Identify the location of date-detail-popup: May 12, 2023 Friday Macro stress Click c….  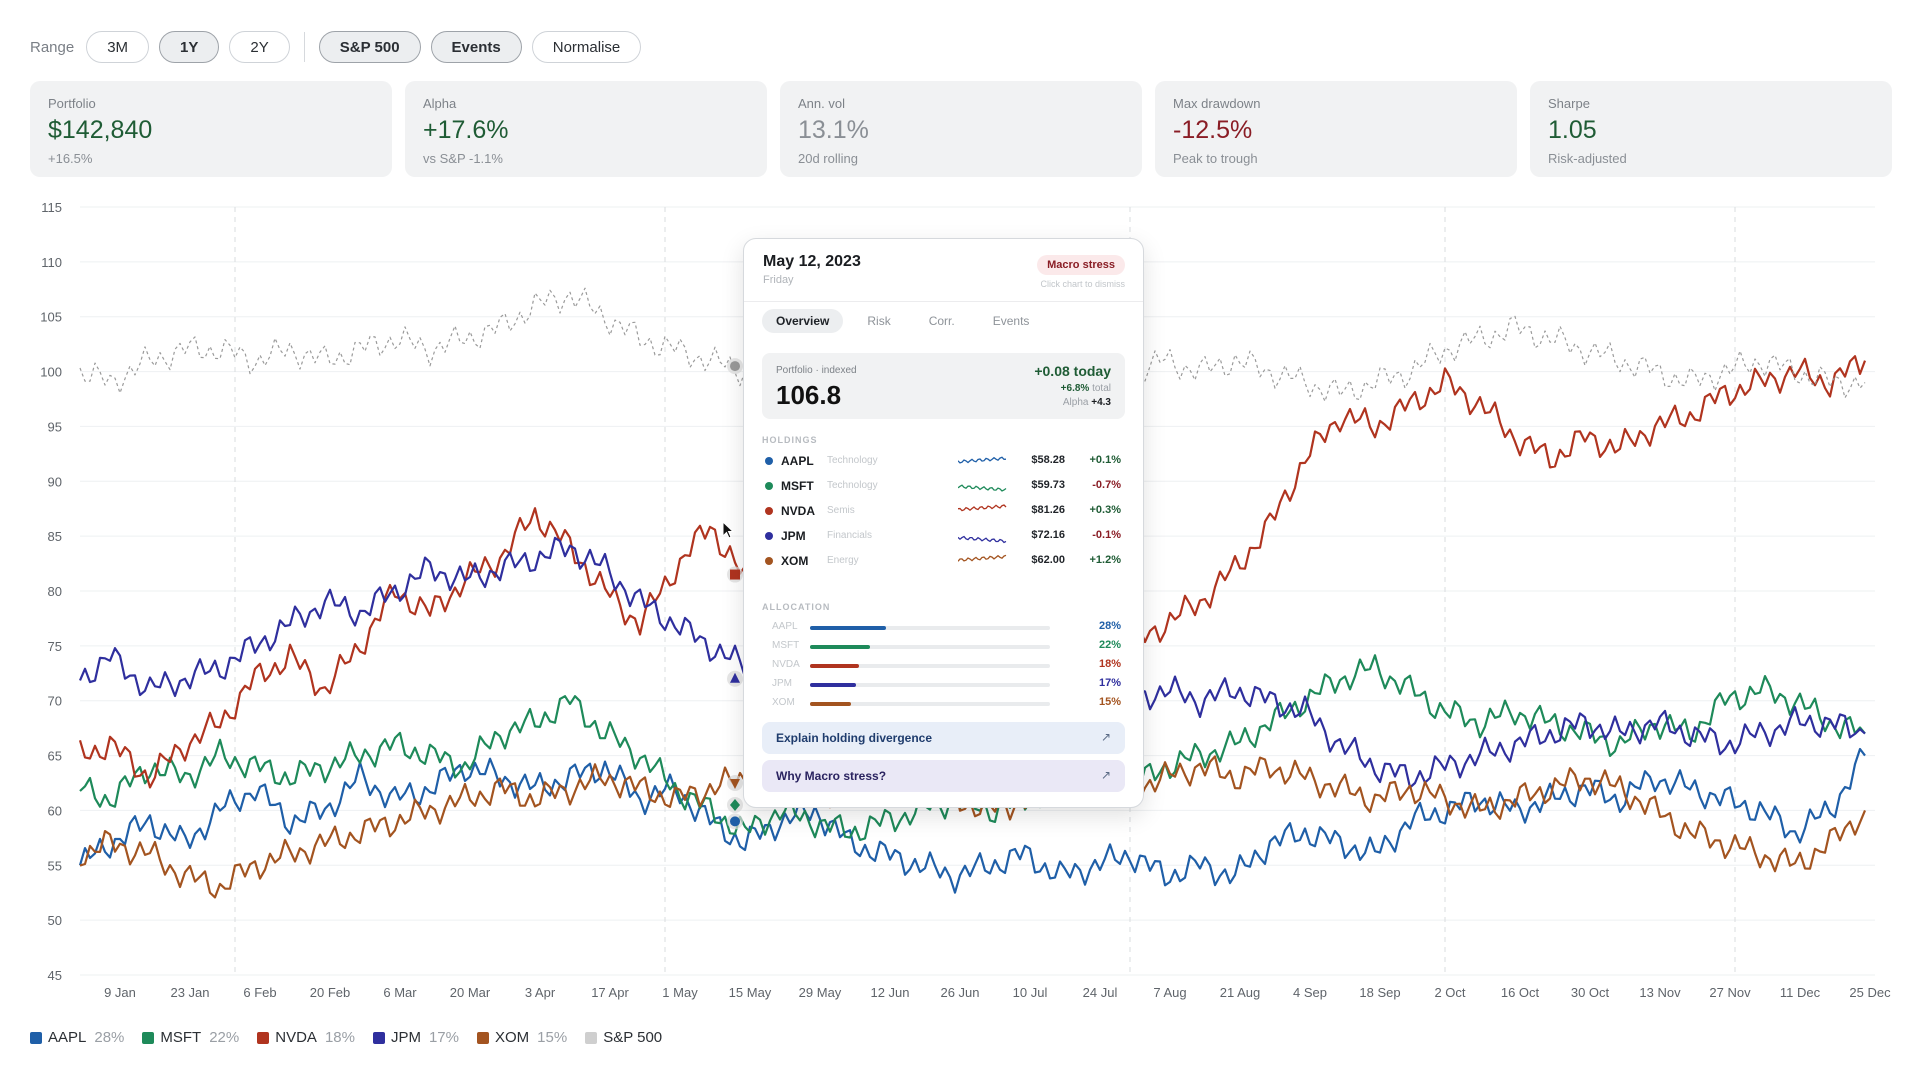
(943, 523).